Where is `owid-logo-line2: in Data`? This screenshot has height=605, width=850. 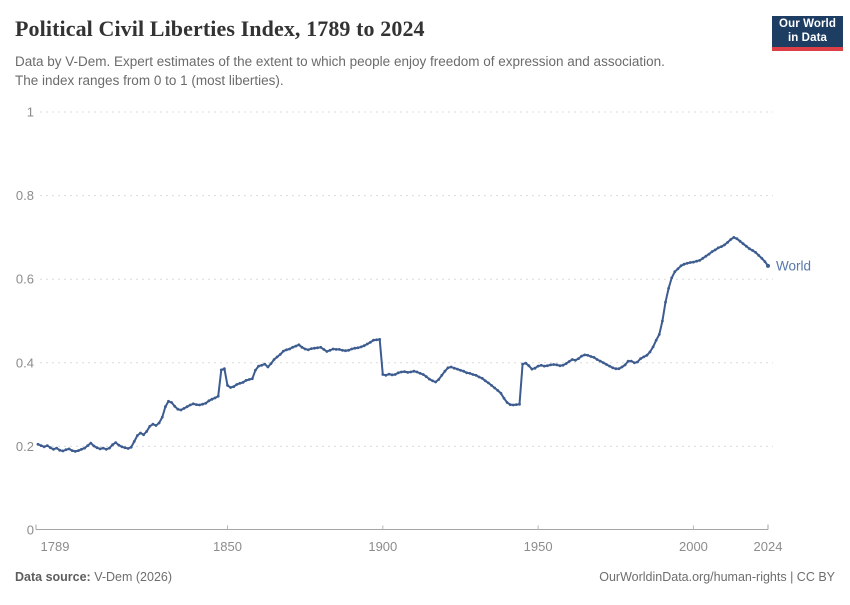
owid-logo-line2: in Data is located at coordinates (807, 37).